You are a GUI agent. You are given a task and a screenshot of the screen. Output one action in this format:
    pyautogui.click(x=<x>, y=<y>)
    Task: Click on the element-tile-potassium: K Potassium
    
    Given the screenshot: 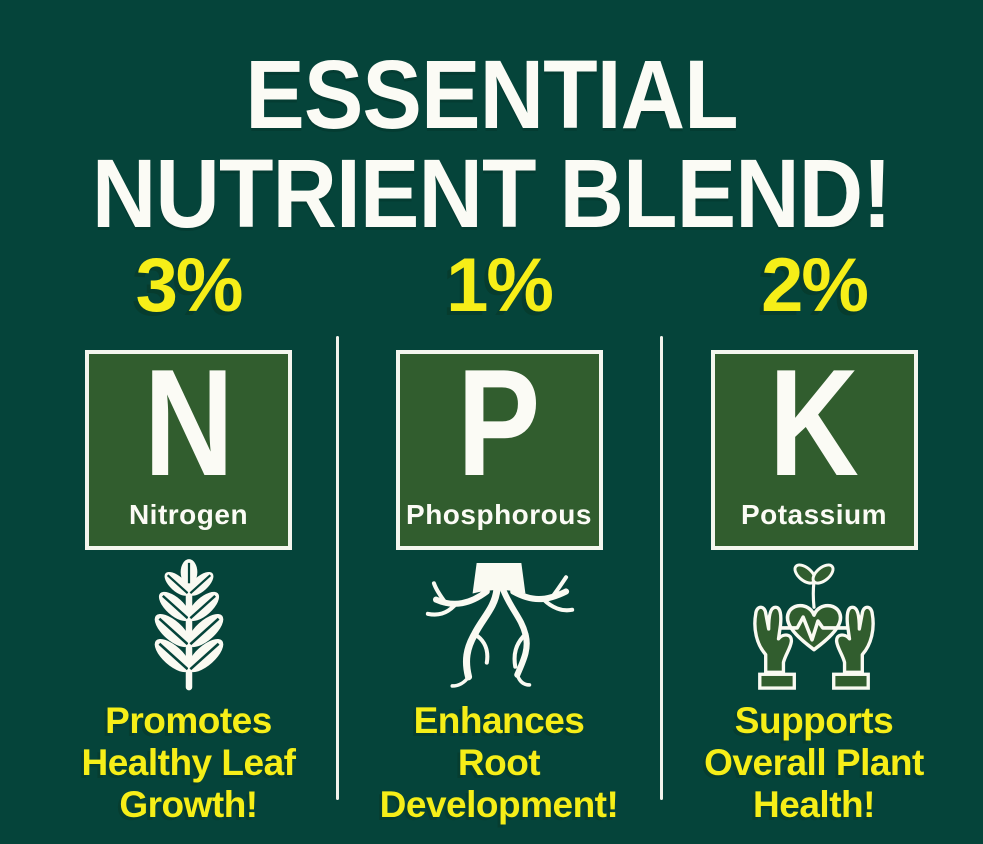 What is the action you would take?
    pyautogui.click(x=814, y=448)
    